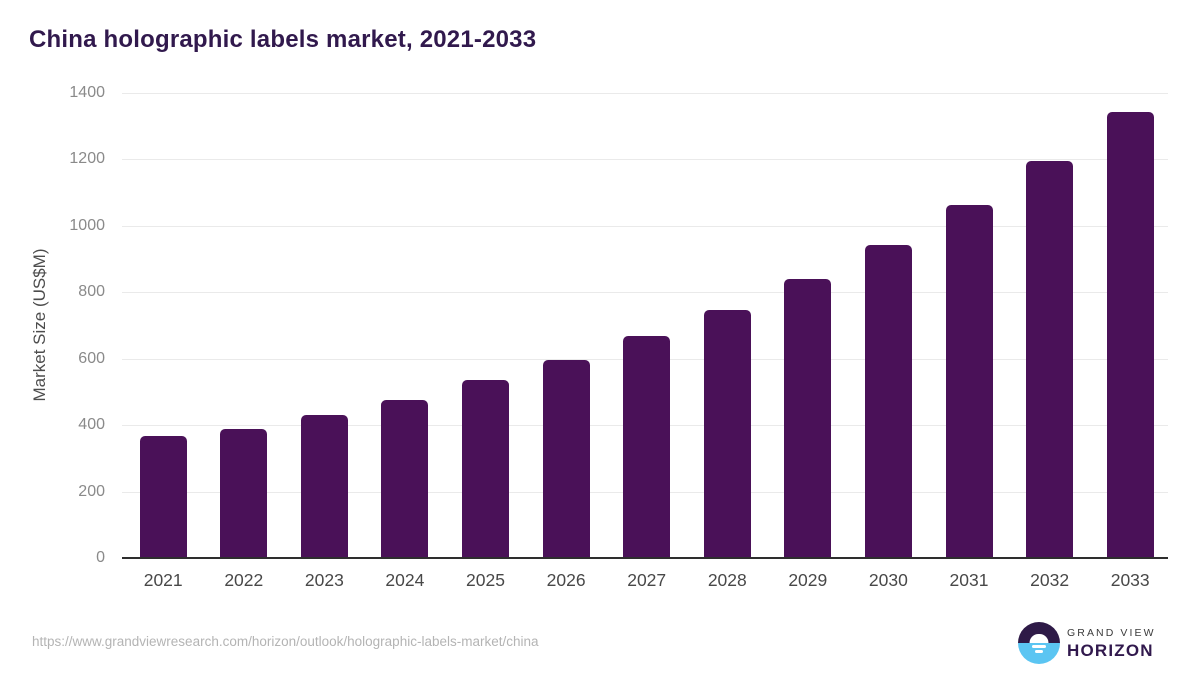  Describe the element at coordinates (163, 496) in the screenshot. I see `bar-2021` at that location.